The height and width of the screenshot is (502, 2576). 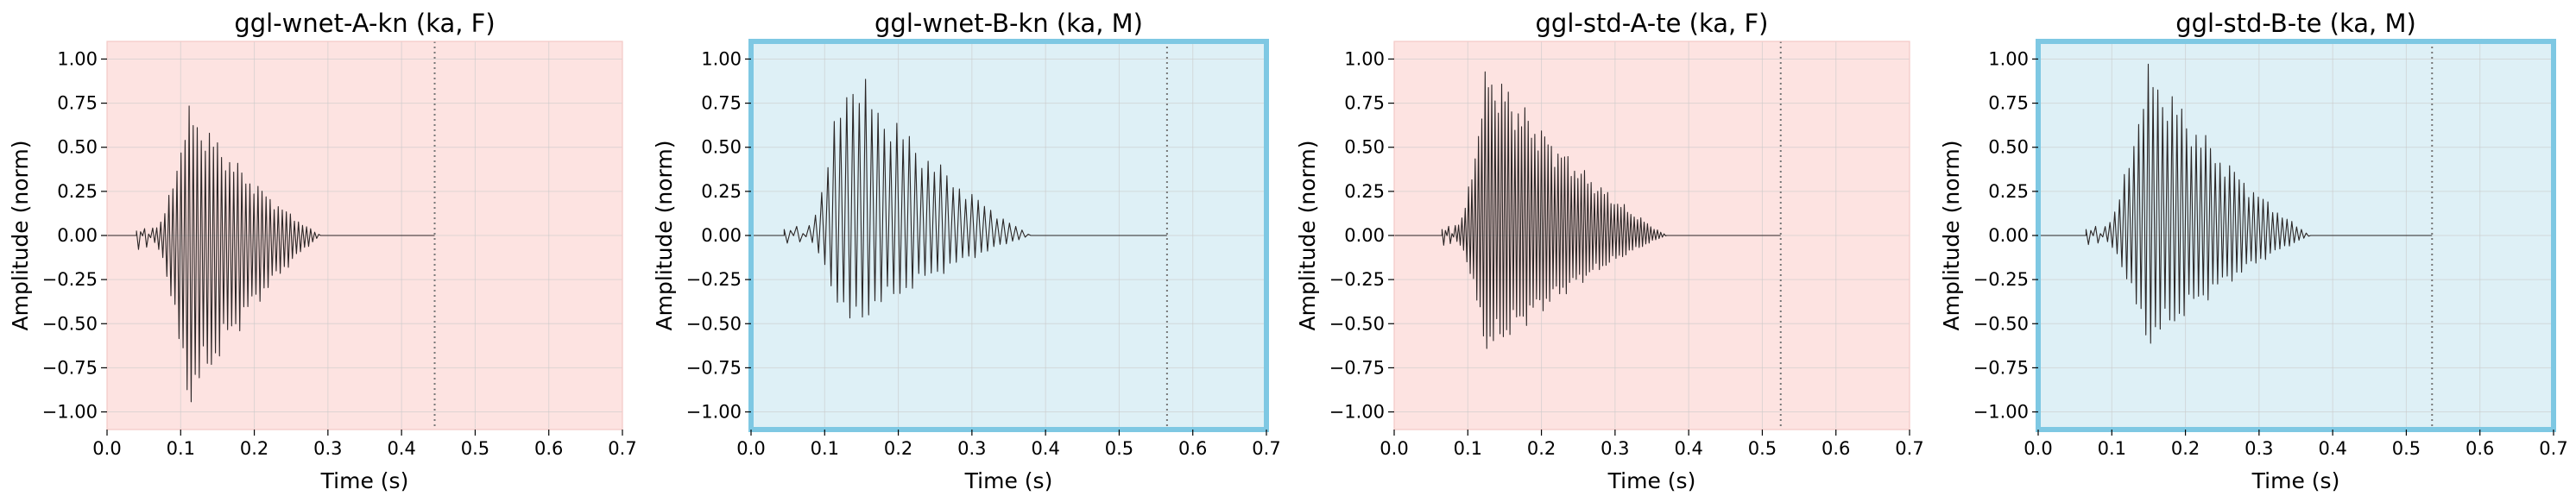 What do you see at coordinates (1008, 23) in the screenshot?
I see `chart-title: ggl-wnet-B-kn (ka, M)` at bounding box center [1008, 23].